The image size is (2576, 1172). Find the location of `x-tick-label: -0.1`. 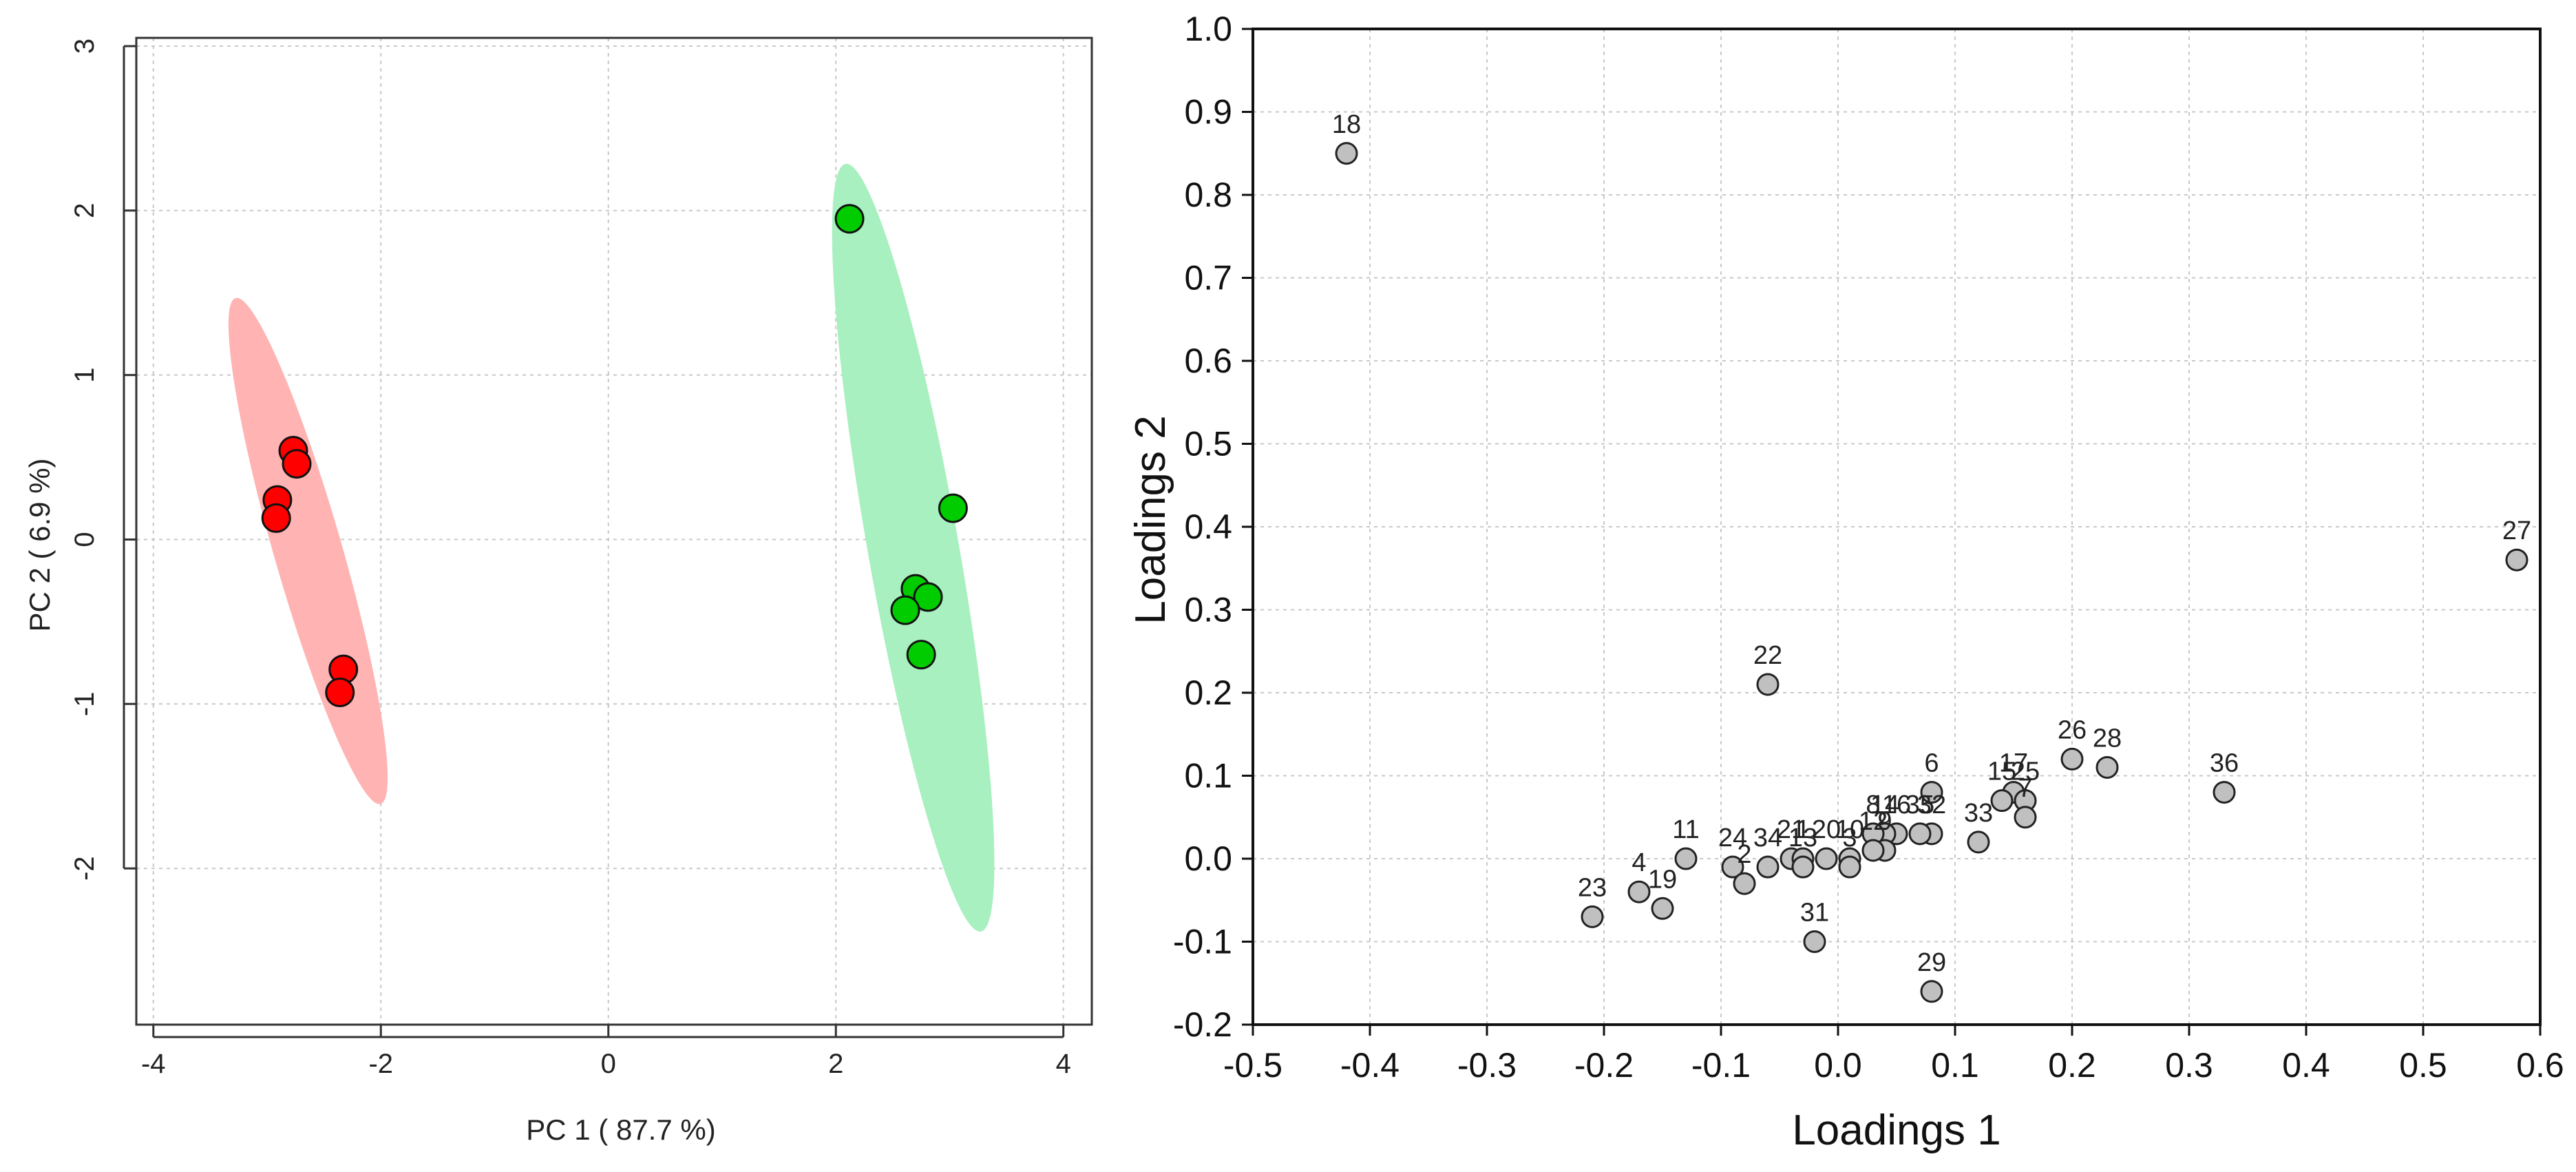

x-tick-label: -0.1 is located at coordinates (1721, 1065).